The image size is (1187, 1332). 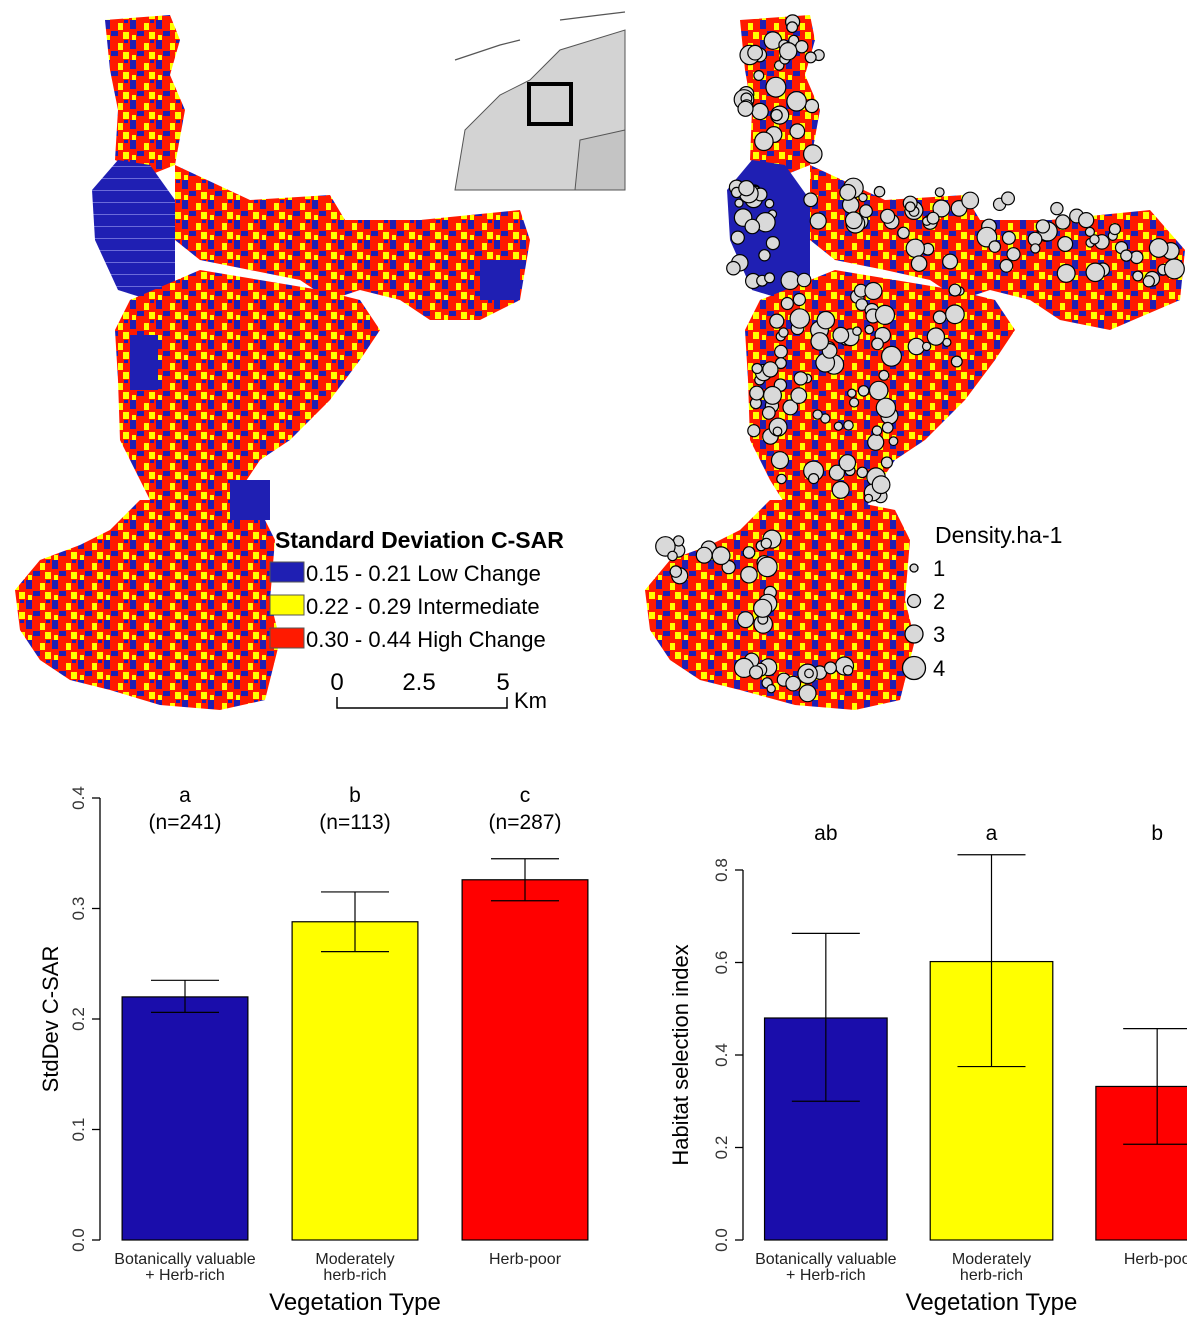 I want to click on density-legend-item-4: 4, so click(x=923, y=668).